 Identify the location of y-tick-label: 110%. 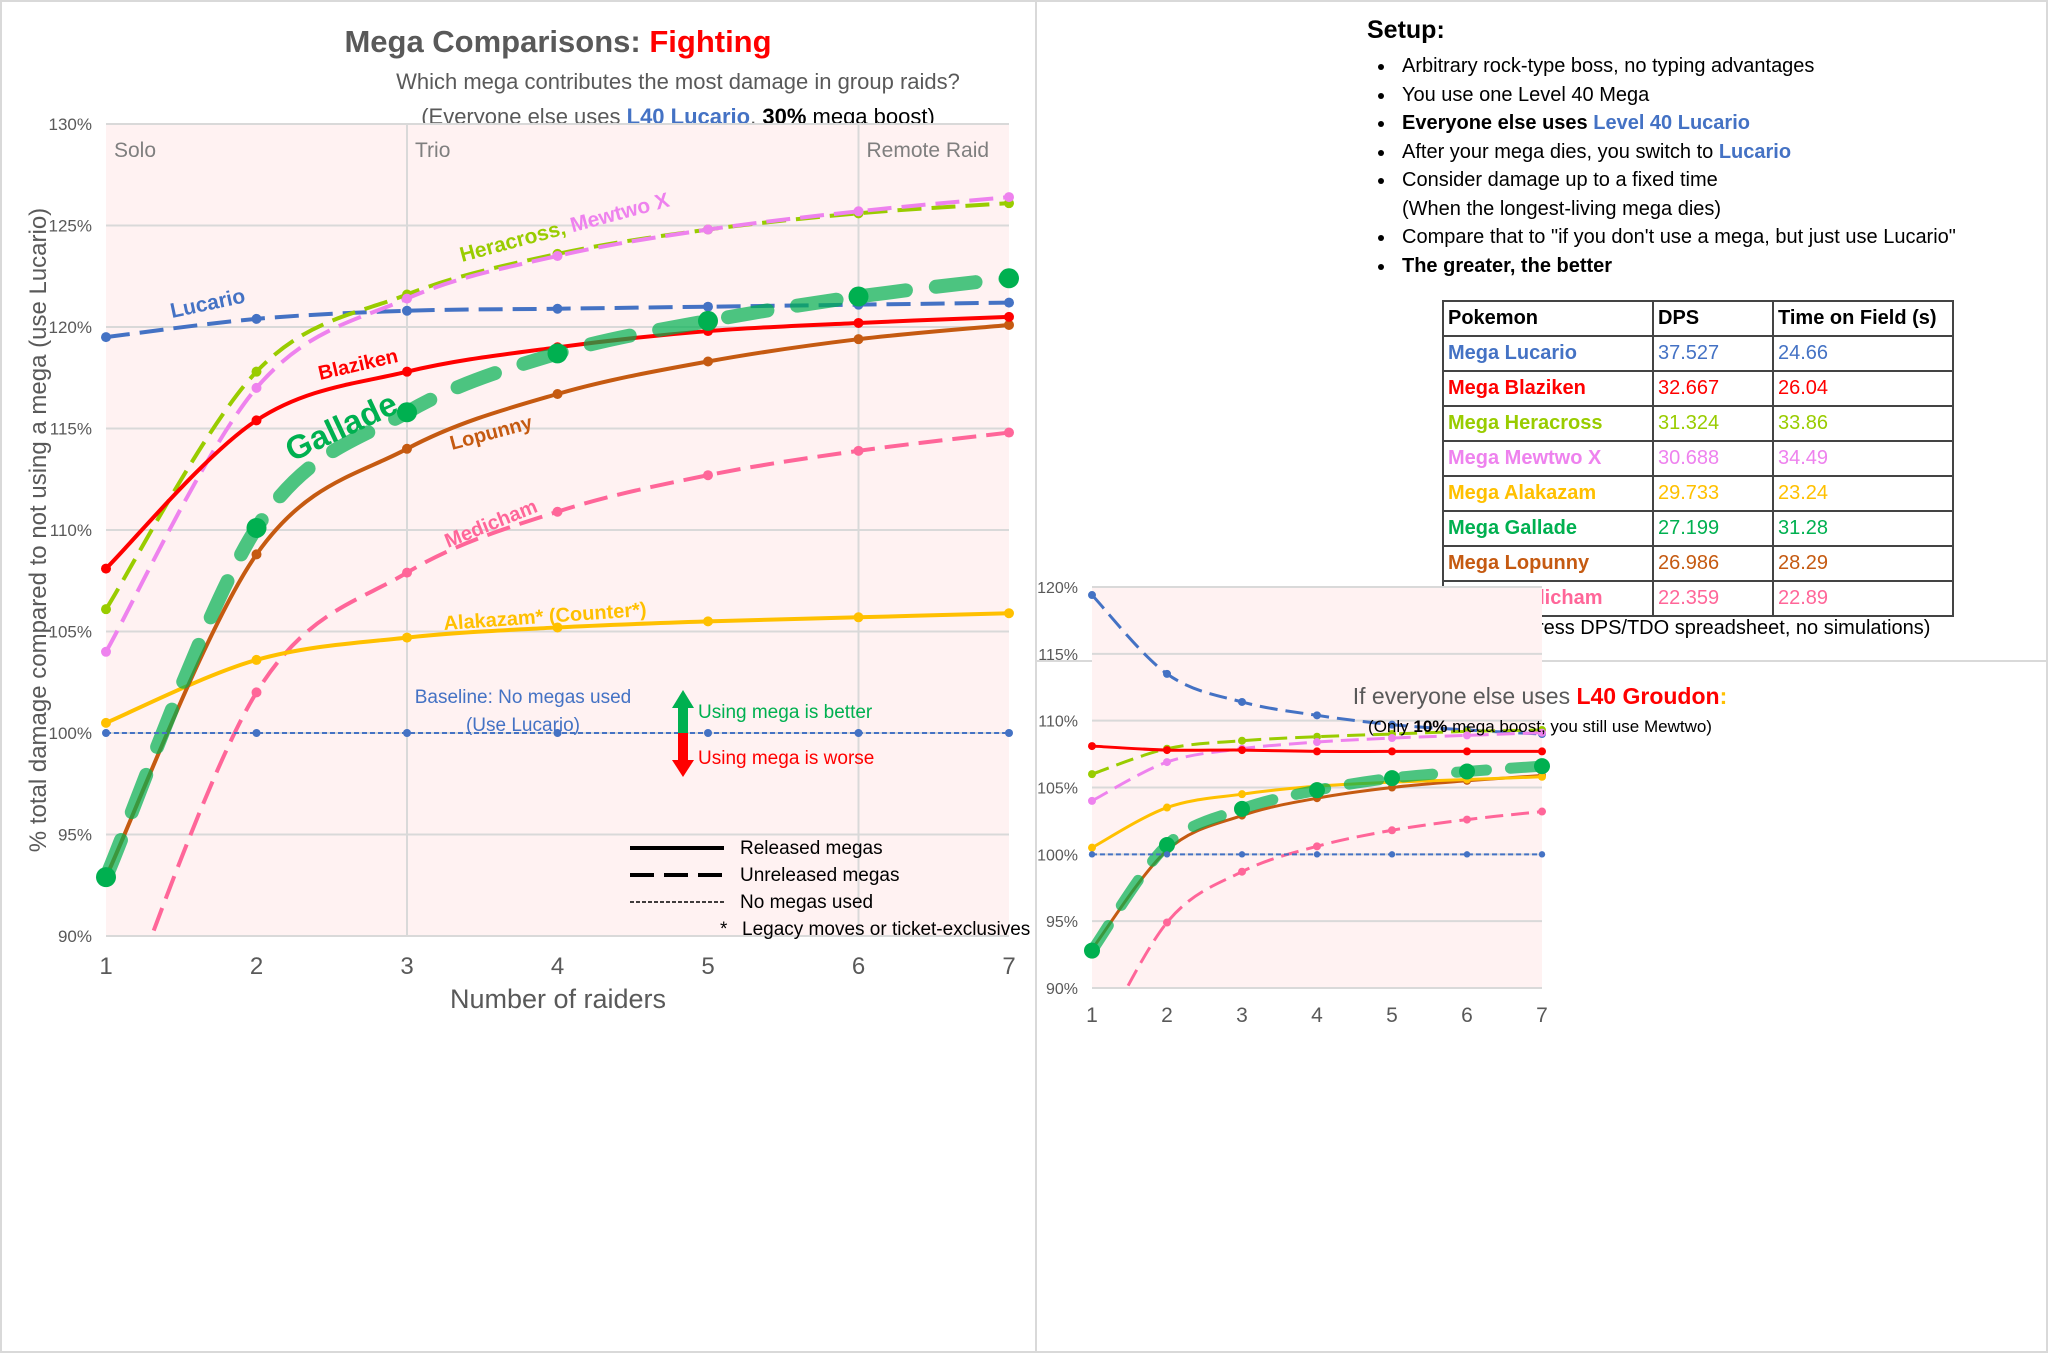
(1058, 722).